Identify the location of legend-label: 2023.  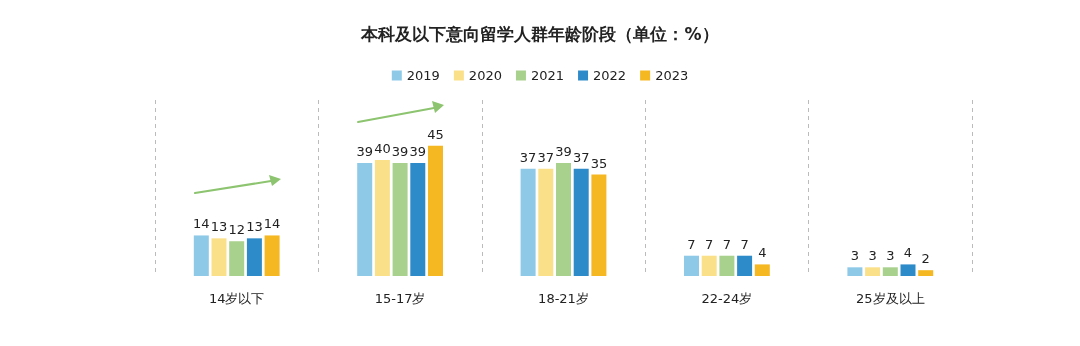
(672, 75).